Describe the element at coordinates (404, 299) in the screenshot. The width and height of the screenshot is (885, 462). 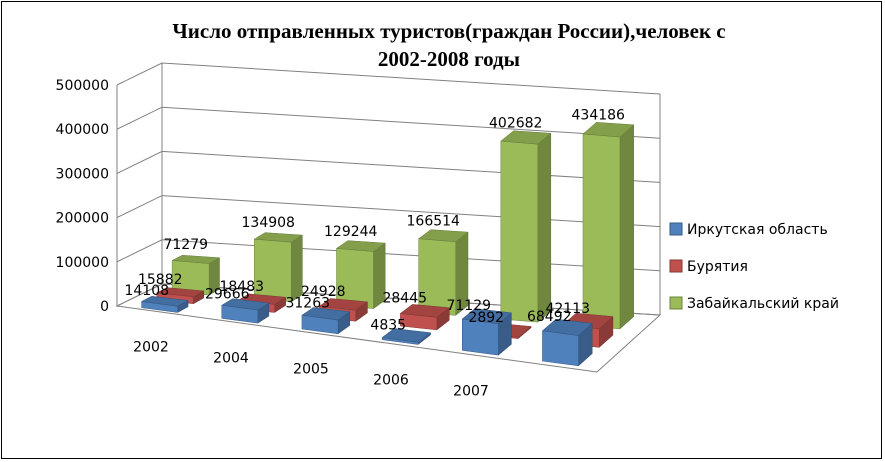
I see `data-label: 28445` at that location.